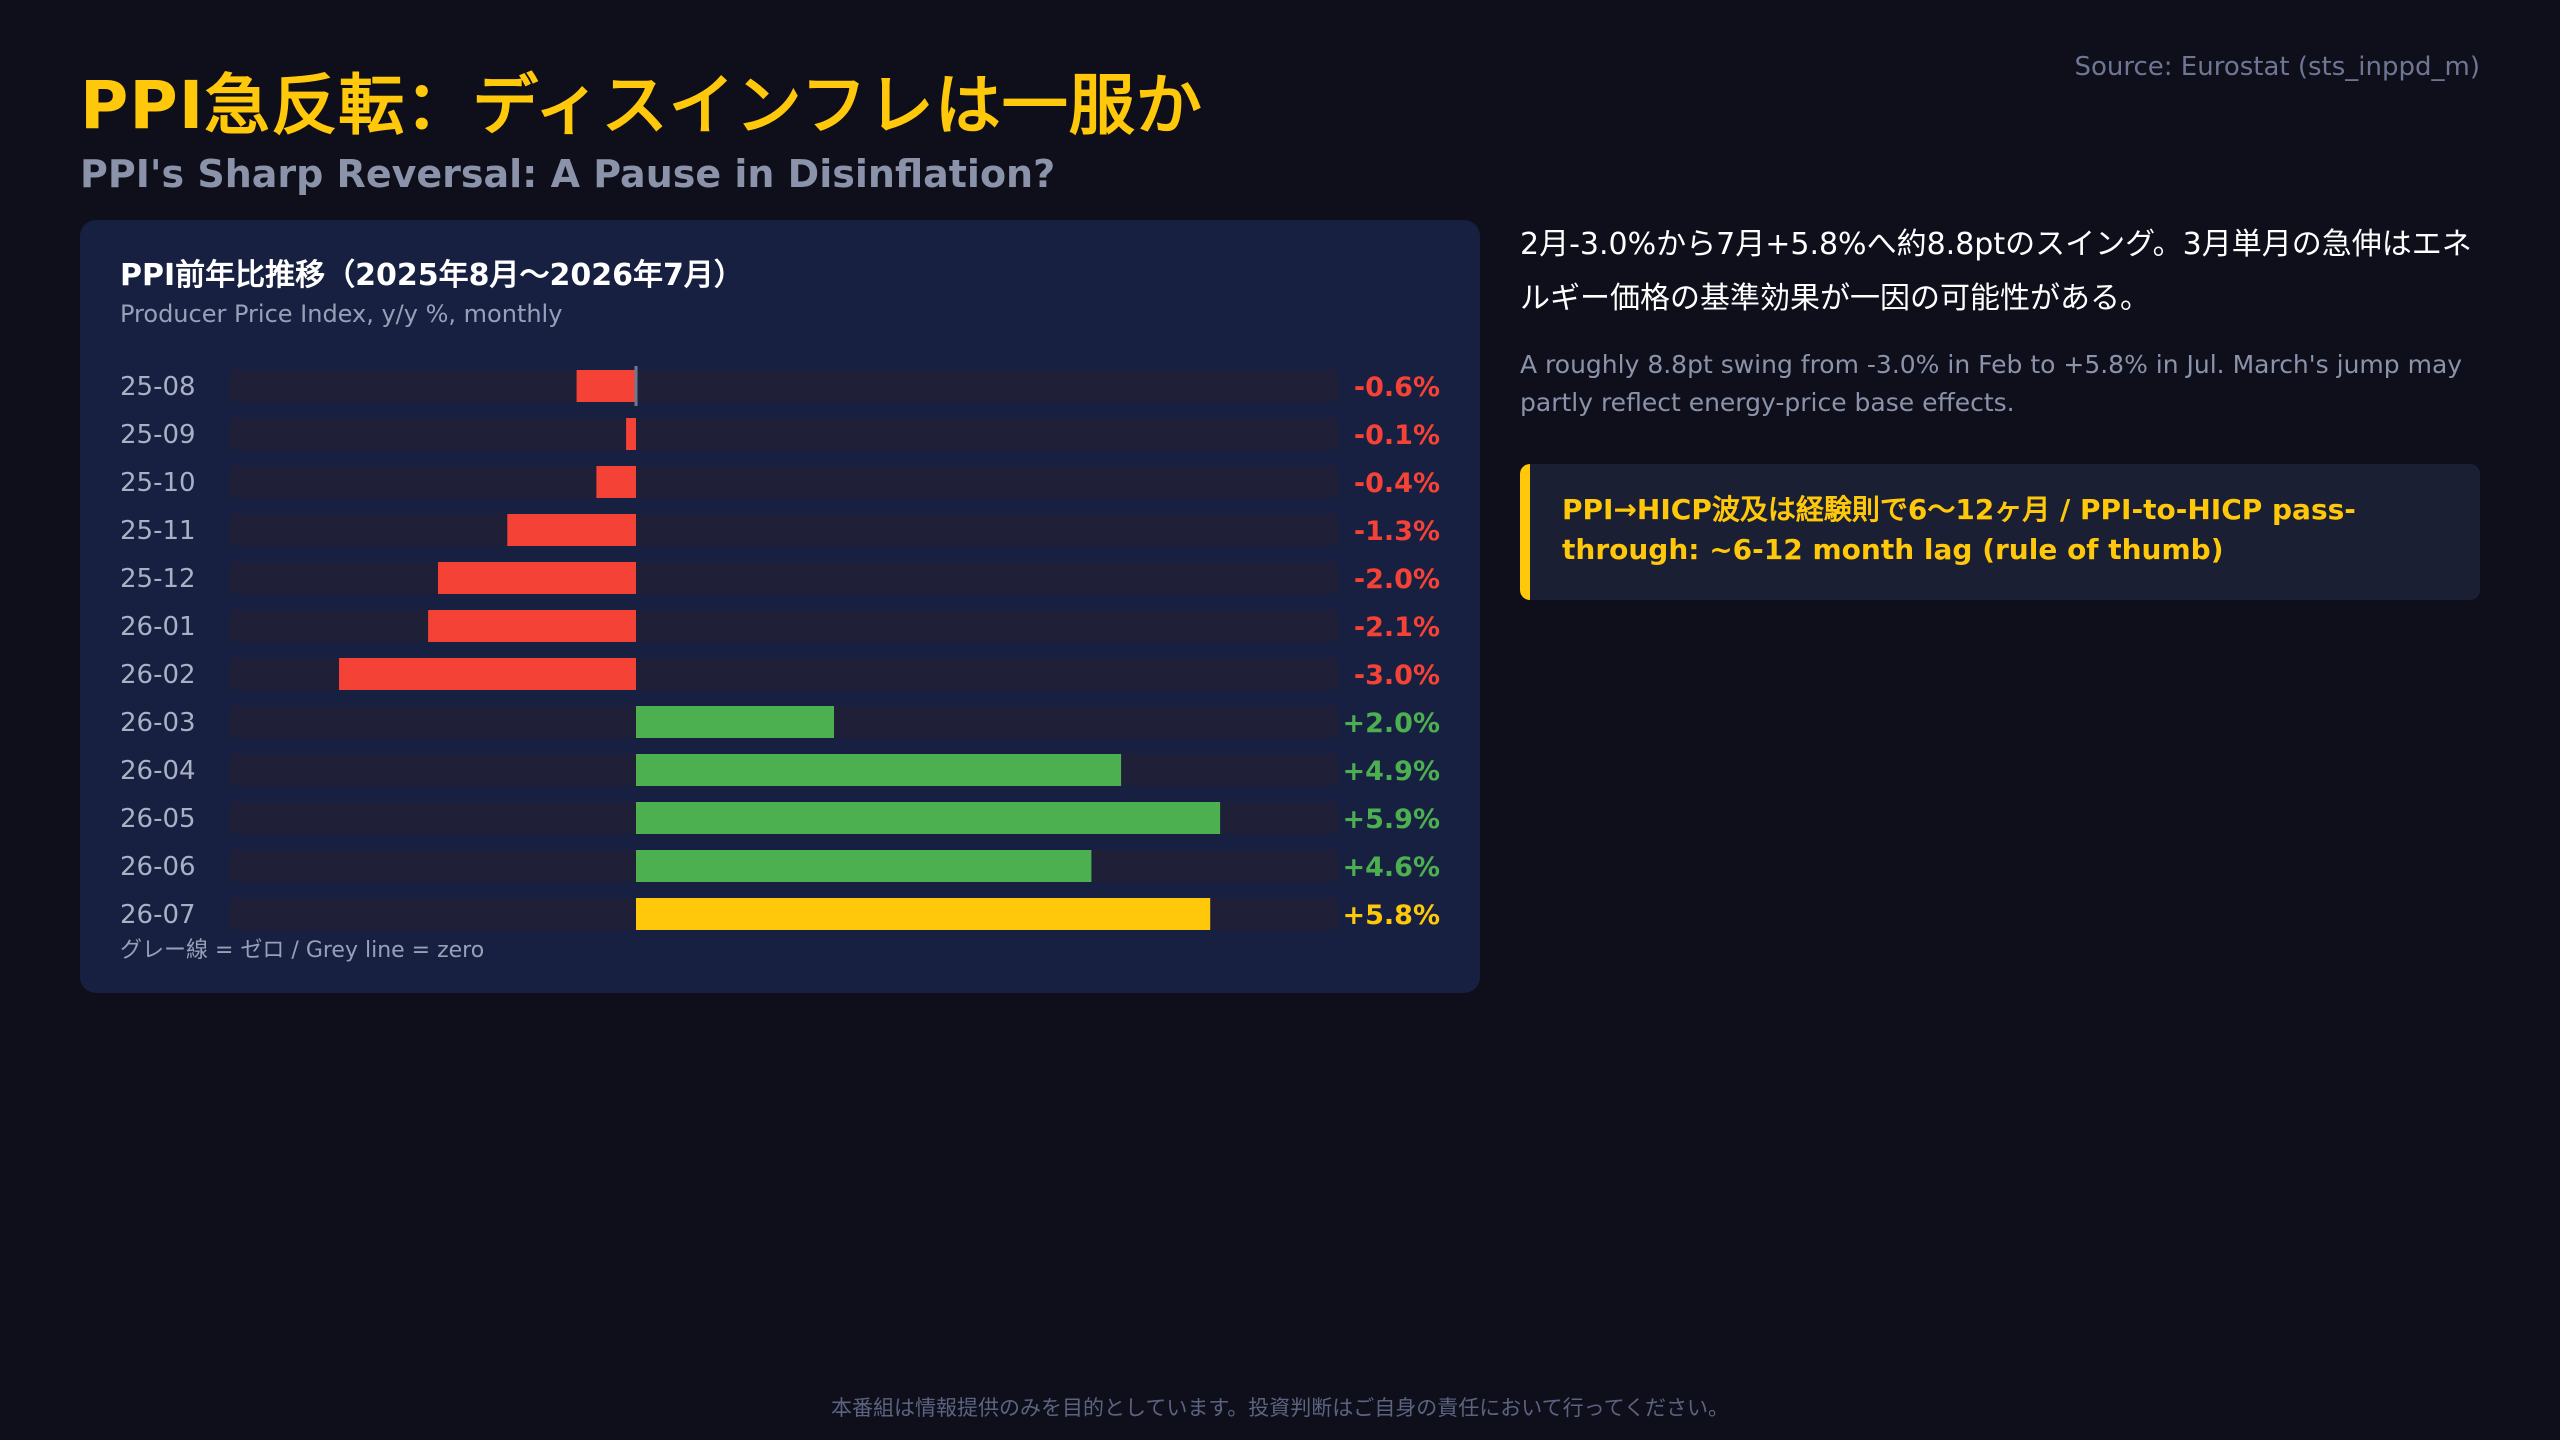  I want to click on source-note: Source: Eurostat (sts_inppd_m), so click(2277, 67).